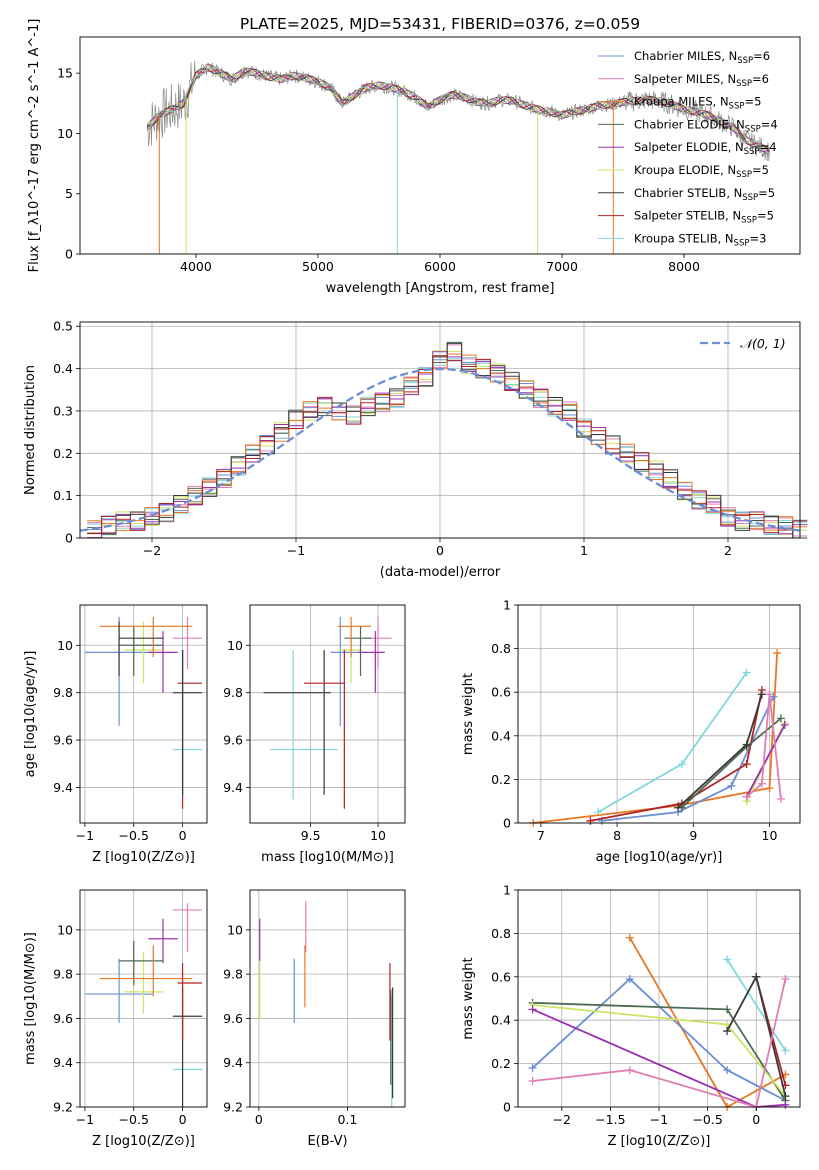 This screenshot has width=819, height=1170. What do you see at coordinates (728, 550) in the screenshot?
I see `tick-label-x: 2` at bounding box center [728, 550].